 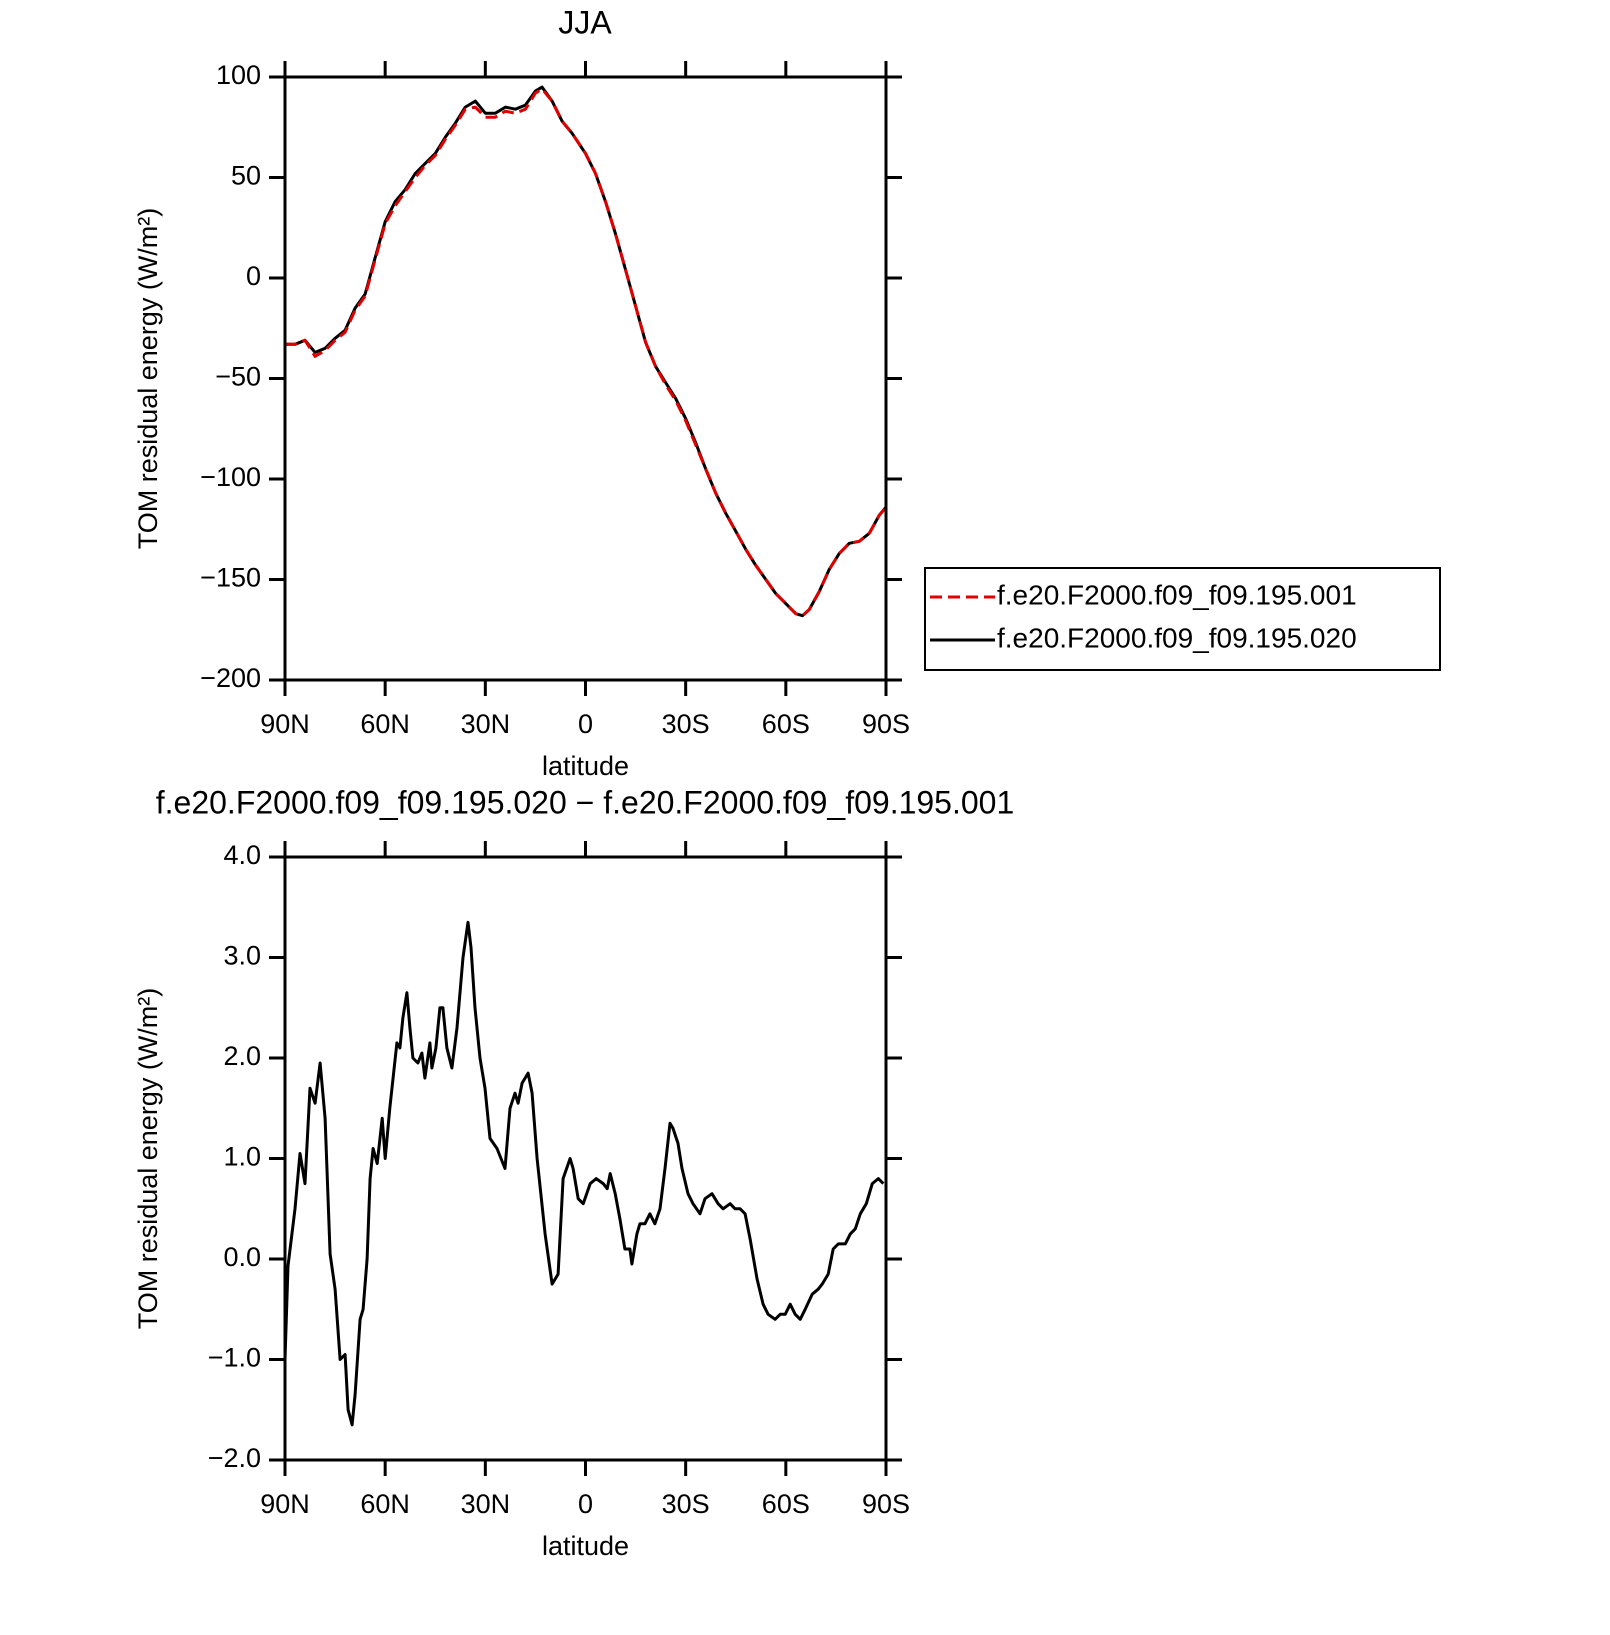 What do you see at coordinates (253, 276) in the screenshot?
I see `y-tick-label: 0` at bounding box center [253, 276].